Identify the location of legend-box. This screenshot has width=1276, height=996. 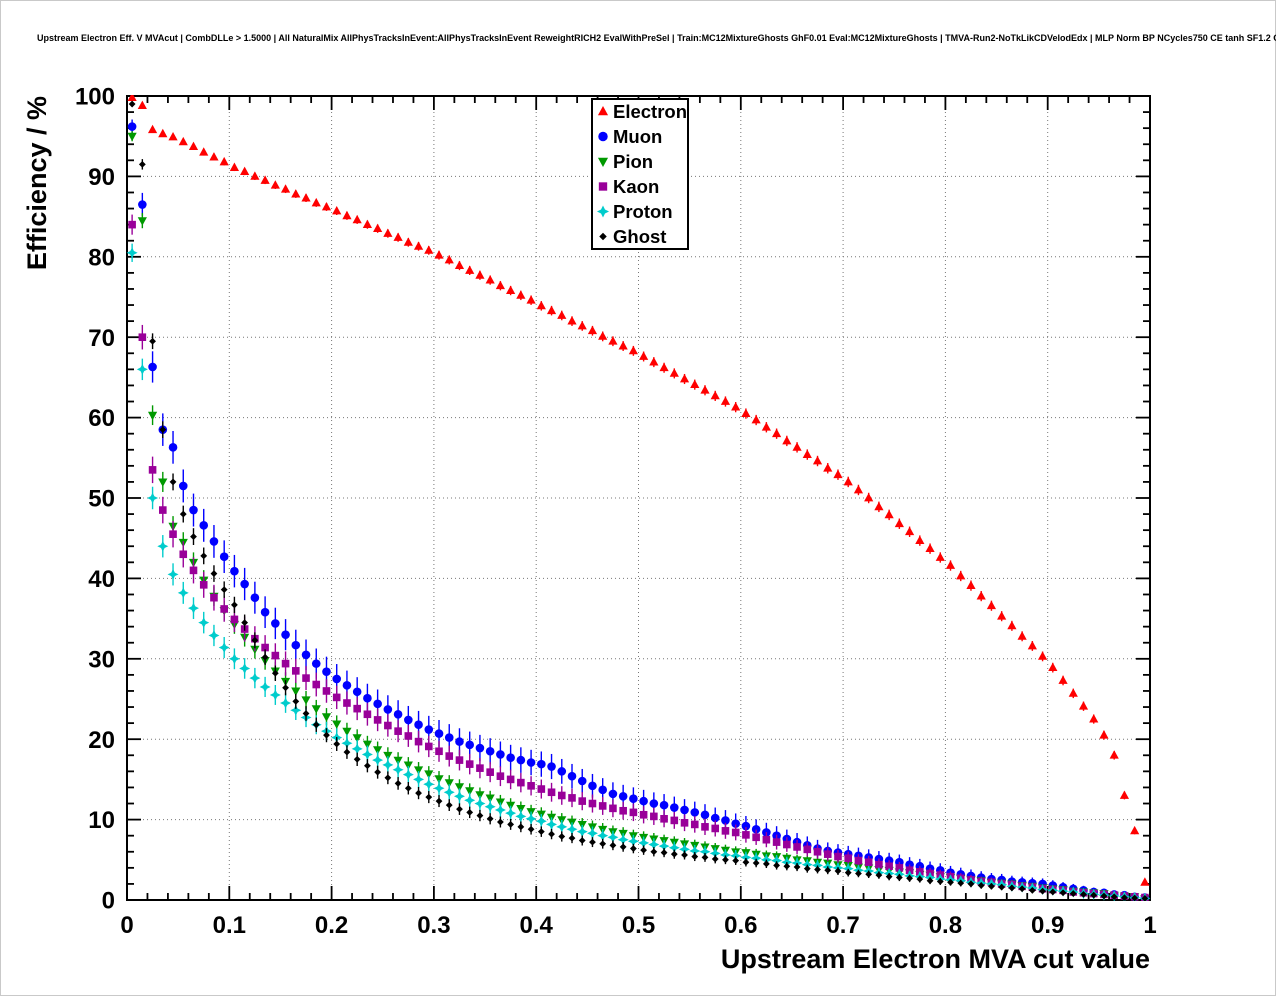
(640, 174).